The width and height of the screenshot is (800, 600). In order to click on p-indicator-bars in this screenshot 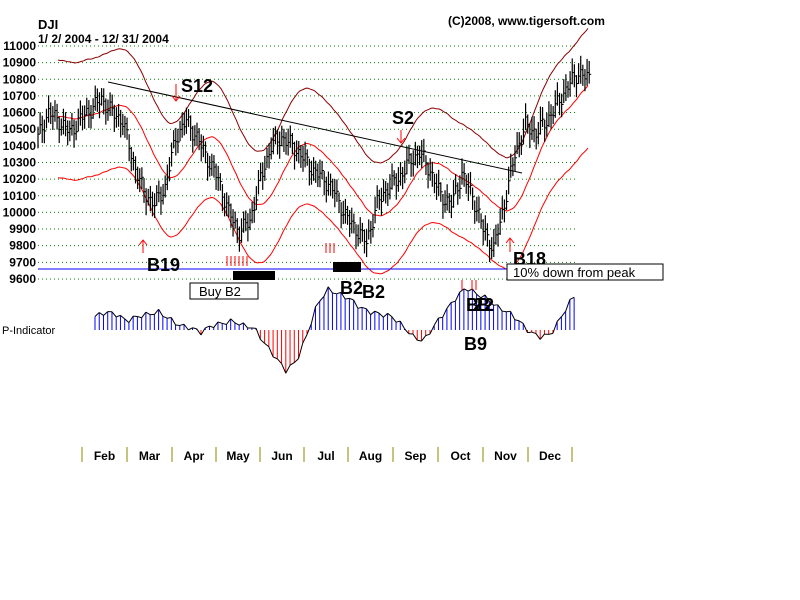, I will do `click(334, 330)`.